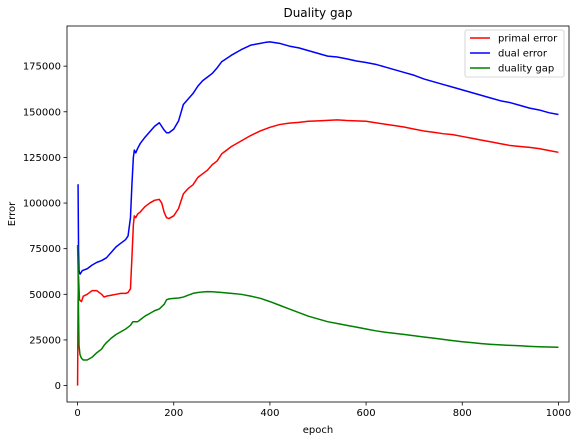  What do you see at coordinates (45, 295) in the screenshot?
I see `y-tick-label: 50000` at bounding box center [45, 295].